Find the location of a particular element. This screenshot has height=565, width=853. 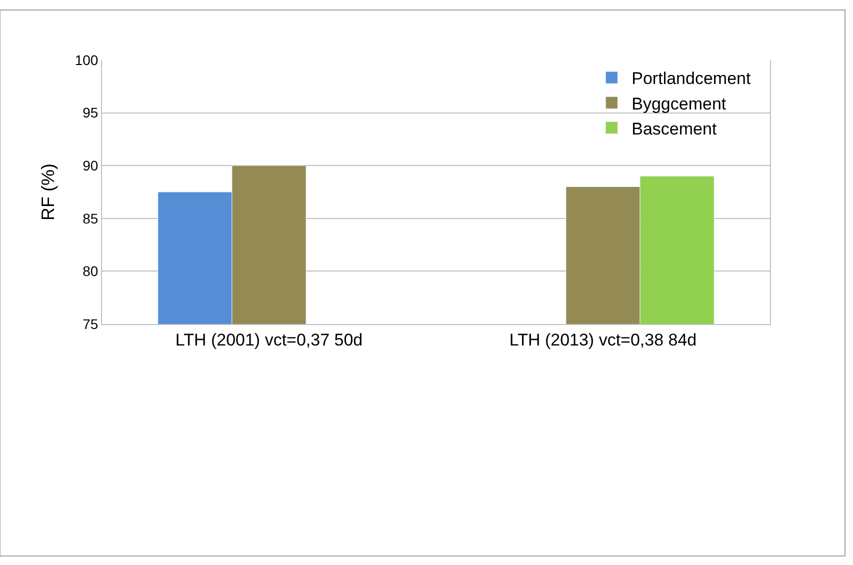

legend-label: Bascement is located at coordinates (674, 128).